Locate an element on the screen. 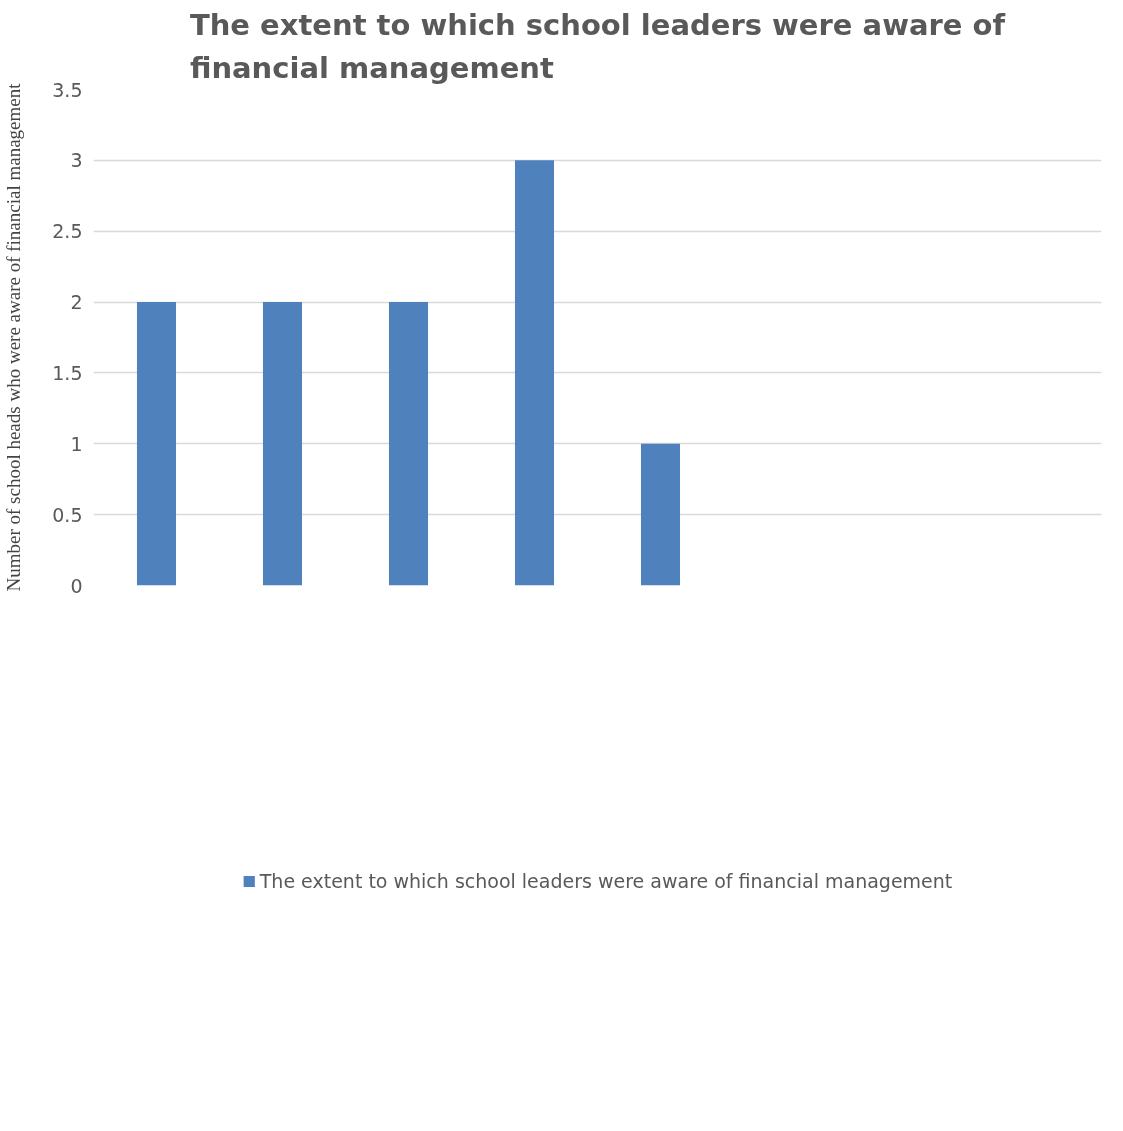 This screenshot has width=1123, height=1131. y-tick-label: 2 is located at coordinates (76, 302).